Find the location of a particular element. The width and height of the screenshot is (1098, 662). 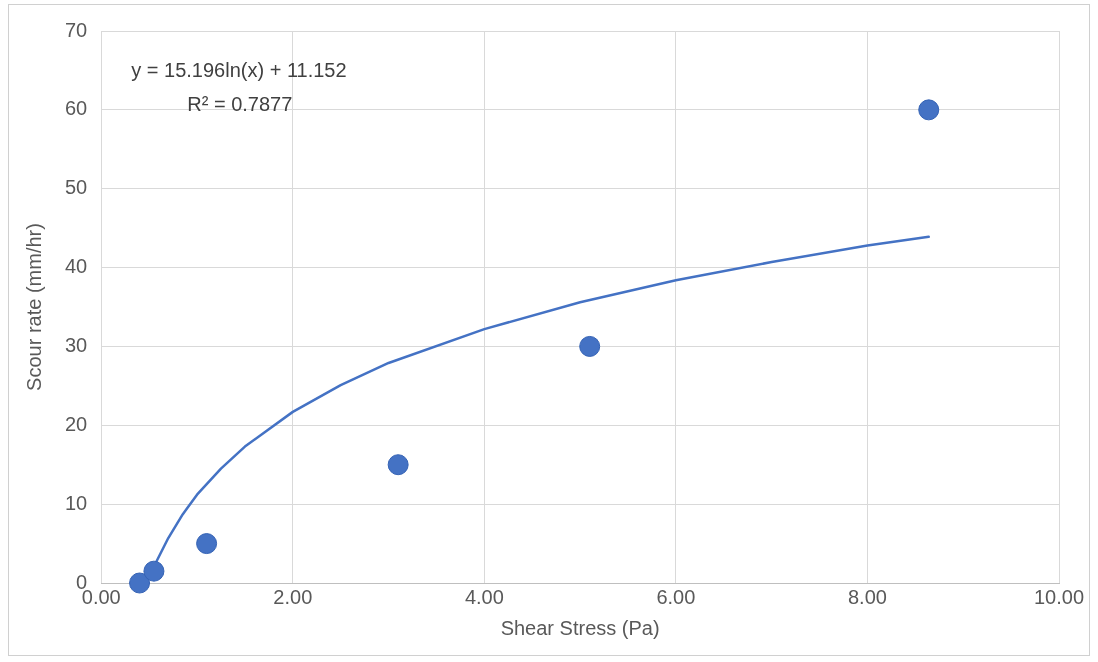

annotation: R² = 0.7877 is located at coordinates (240, 103).